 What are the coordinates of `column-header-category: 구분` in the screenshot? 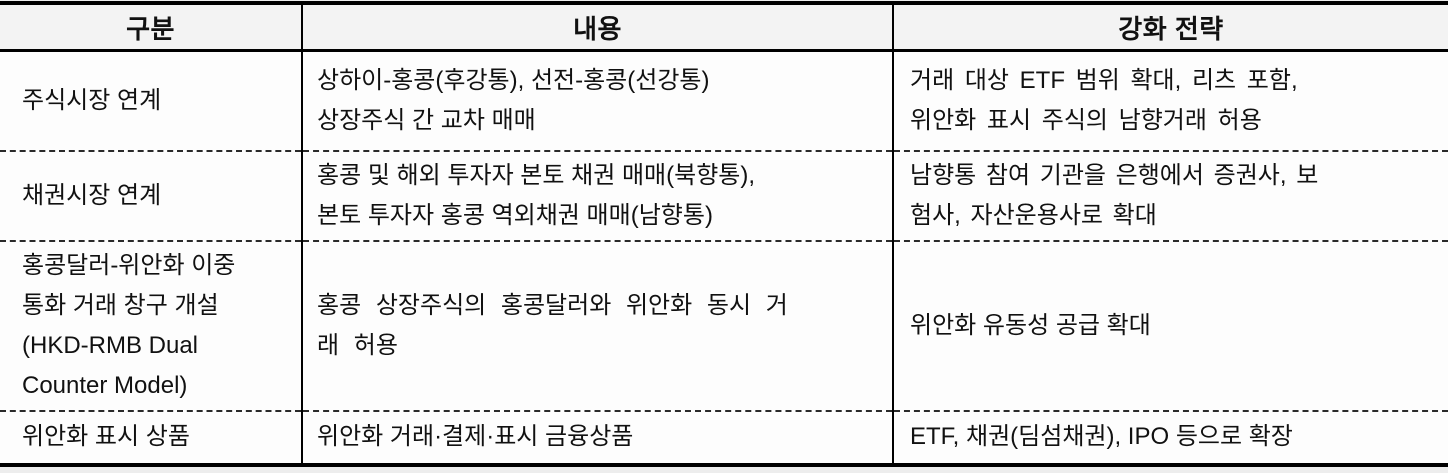 It's located at (151, 27).